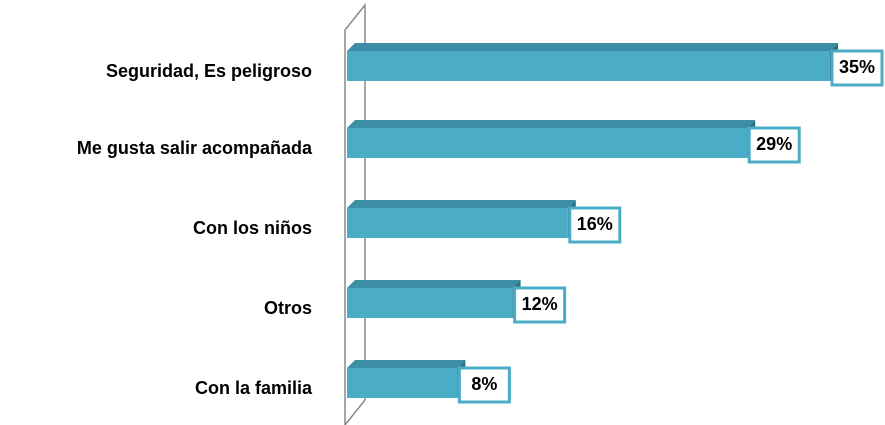 The image size is (885, 425). What do you see at coordinates (252, 228) in the screenshot?
I see `category-label: Con los niños` at bounding box center [252, 228].